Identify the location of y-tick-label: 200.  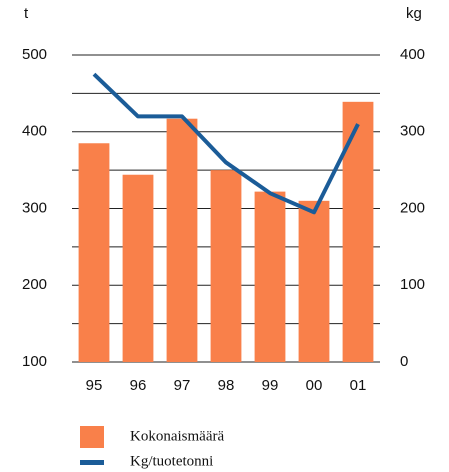
(34, 284).